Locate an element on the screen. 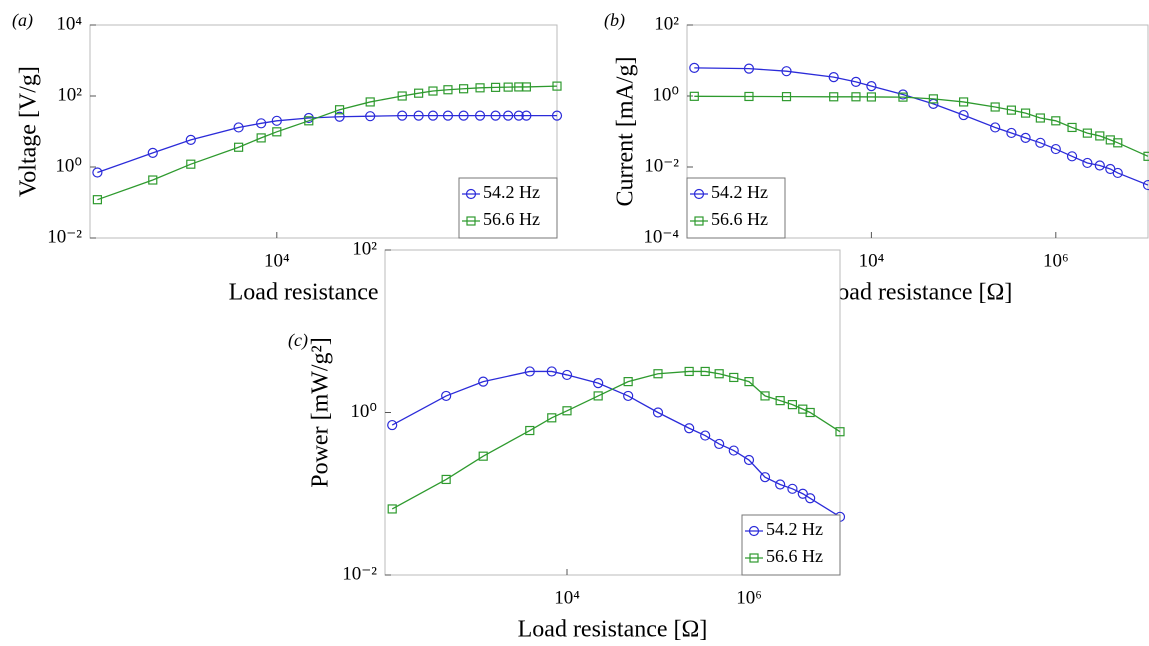  legend-box is located at coordinates (508, 208).